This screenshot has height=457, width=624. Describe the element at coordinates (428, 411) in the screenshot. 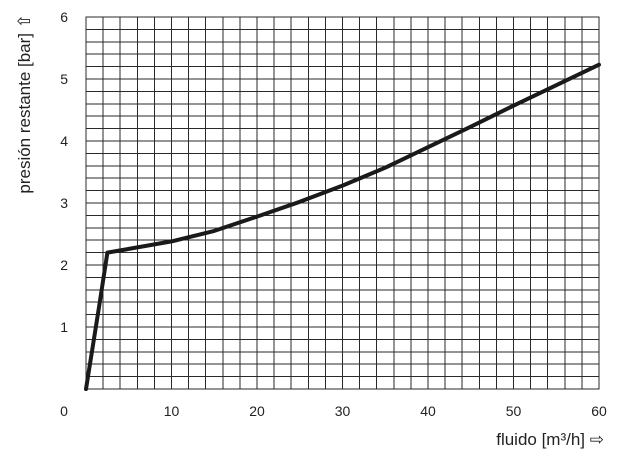

I see `x-tick-label: 40` at that location.